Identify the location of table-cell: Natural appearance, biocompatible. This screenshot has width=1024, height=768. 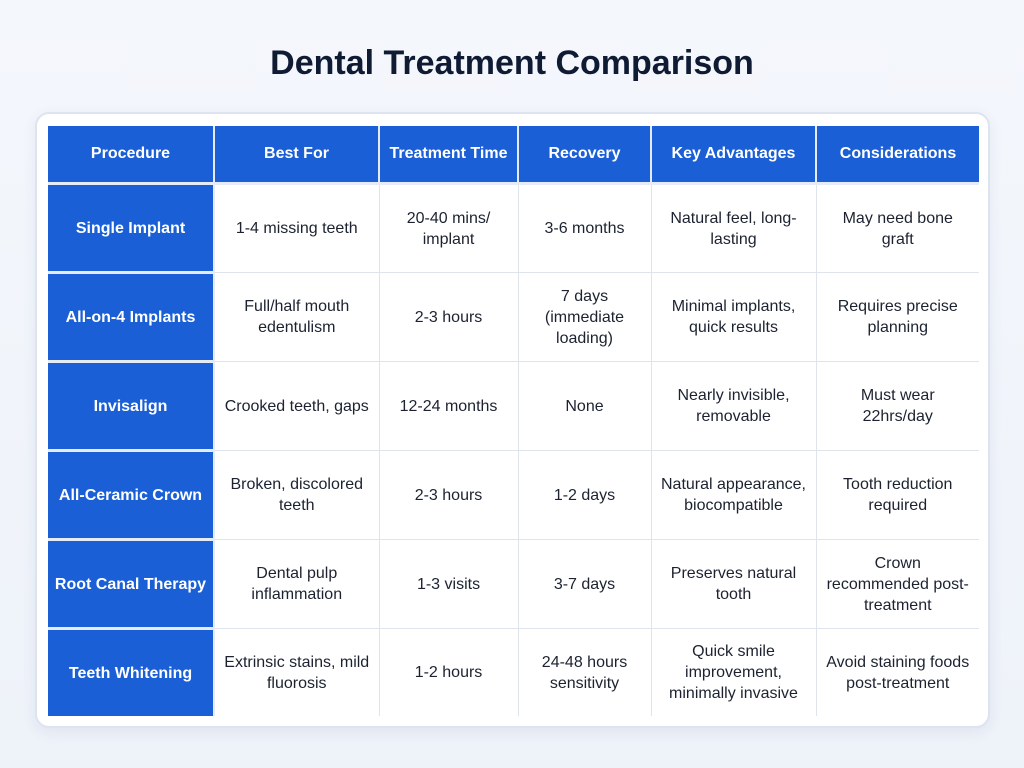
(734, 495).